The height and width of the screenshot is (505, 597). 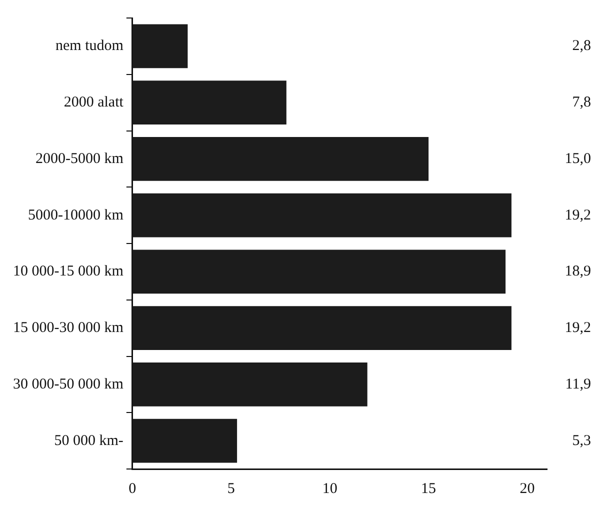 What do you see at coordinates (132, 488) in the screenshot?
I see `x-tick-label: 0` at bounding box center [132, 488].